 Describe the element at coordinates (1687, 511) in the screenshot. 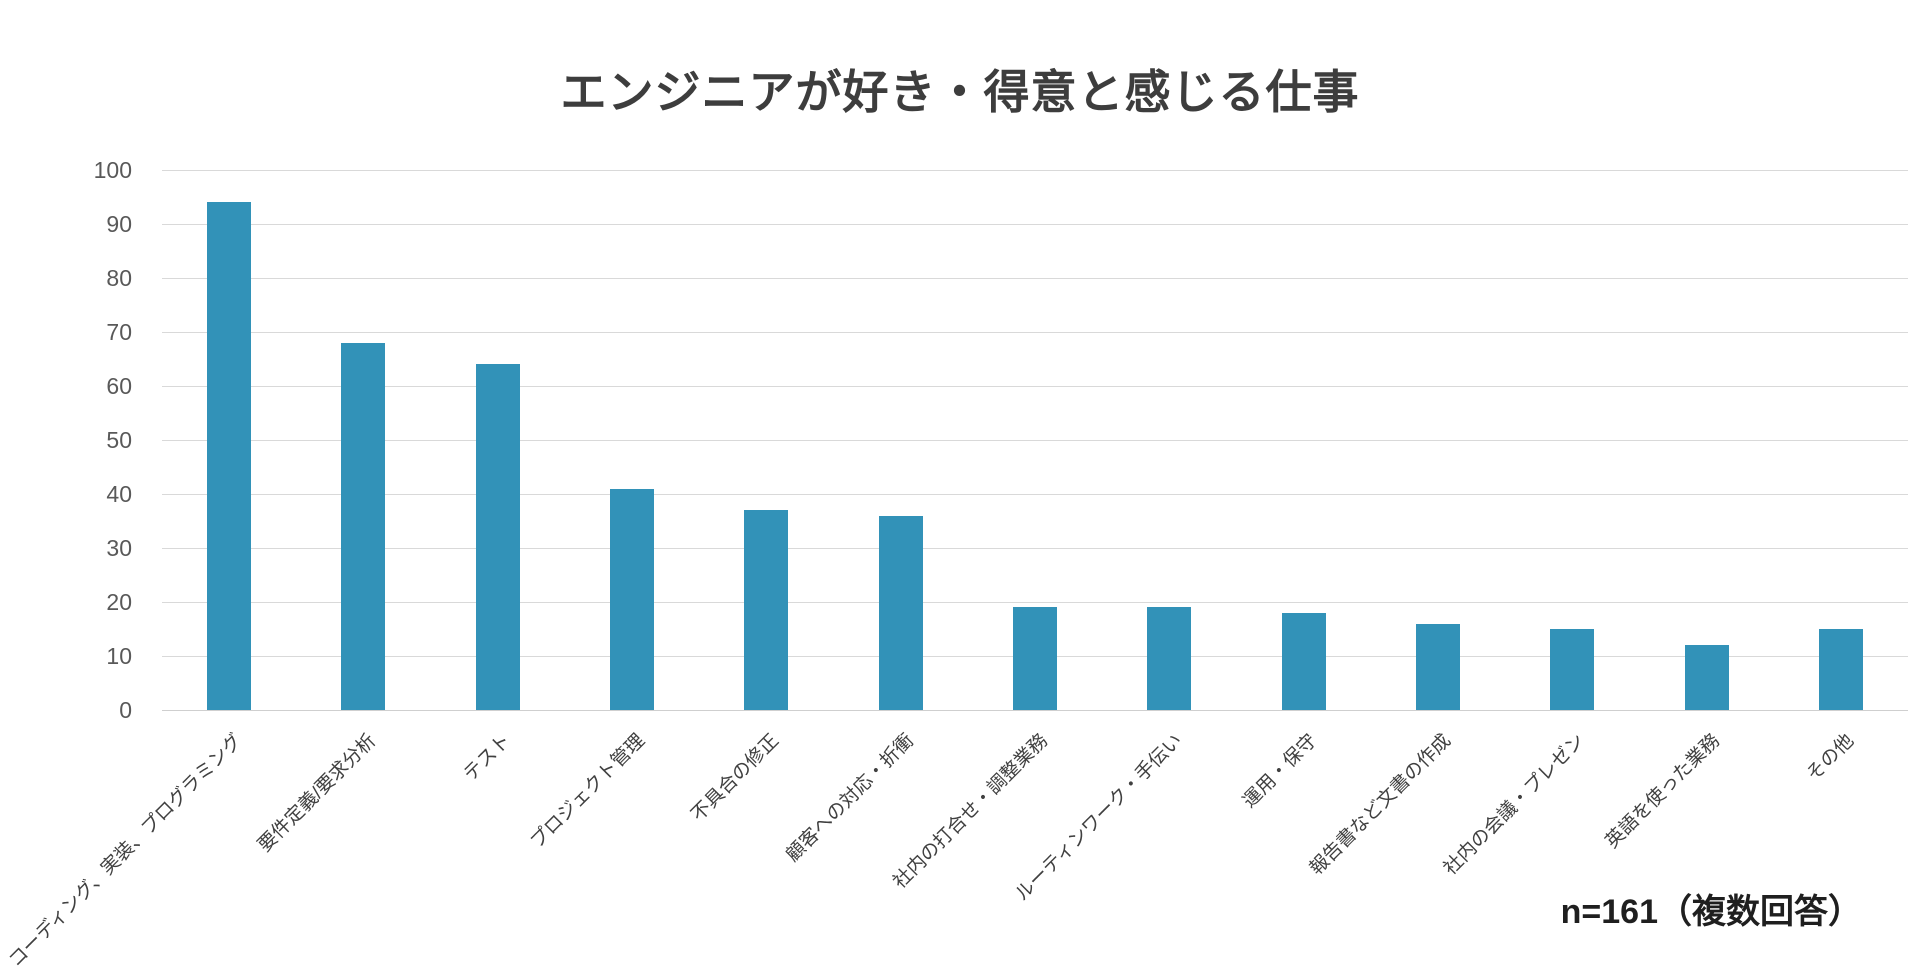

I see `bar-slot-12: 英語を使った業務` at that location.